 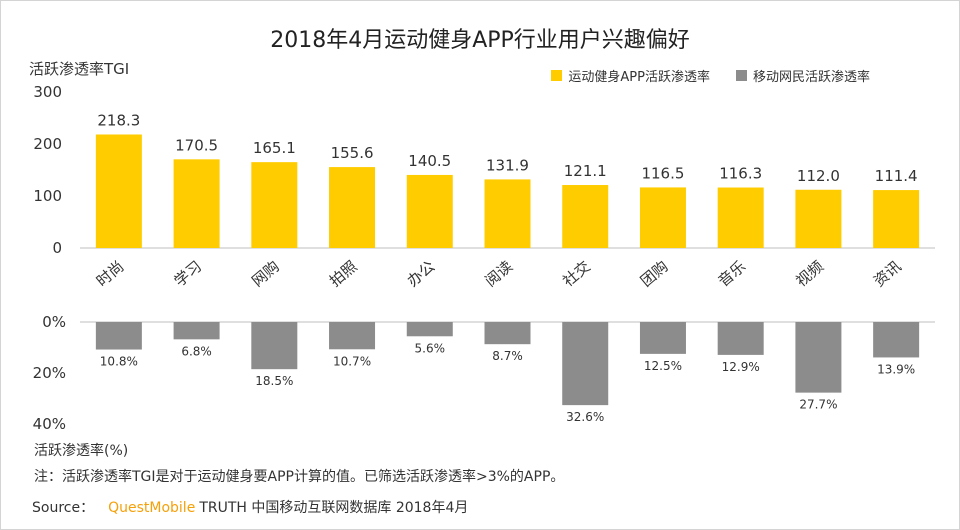 What do you see at coordinates (557, 75) in the screenshot?
I see `legend-swatch-app` at bounding box center [557, 75].